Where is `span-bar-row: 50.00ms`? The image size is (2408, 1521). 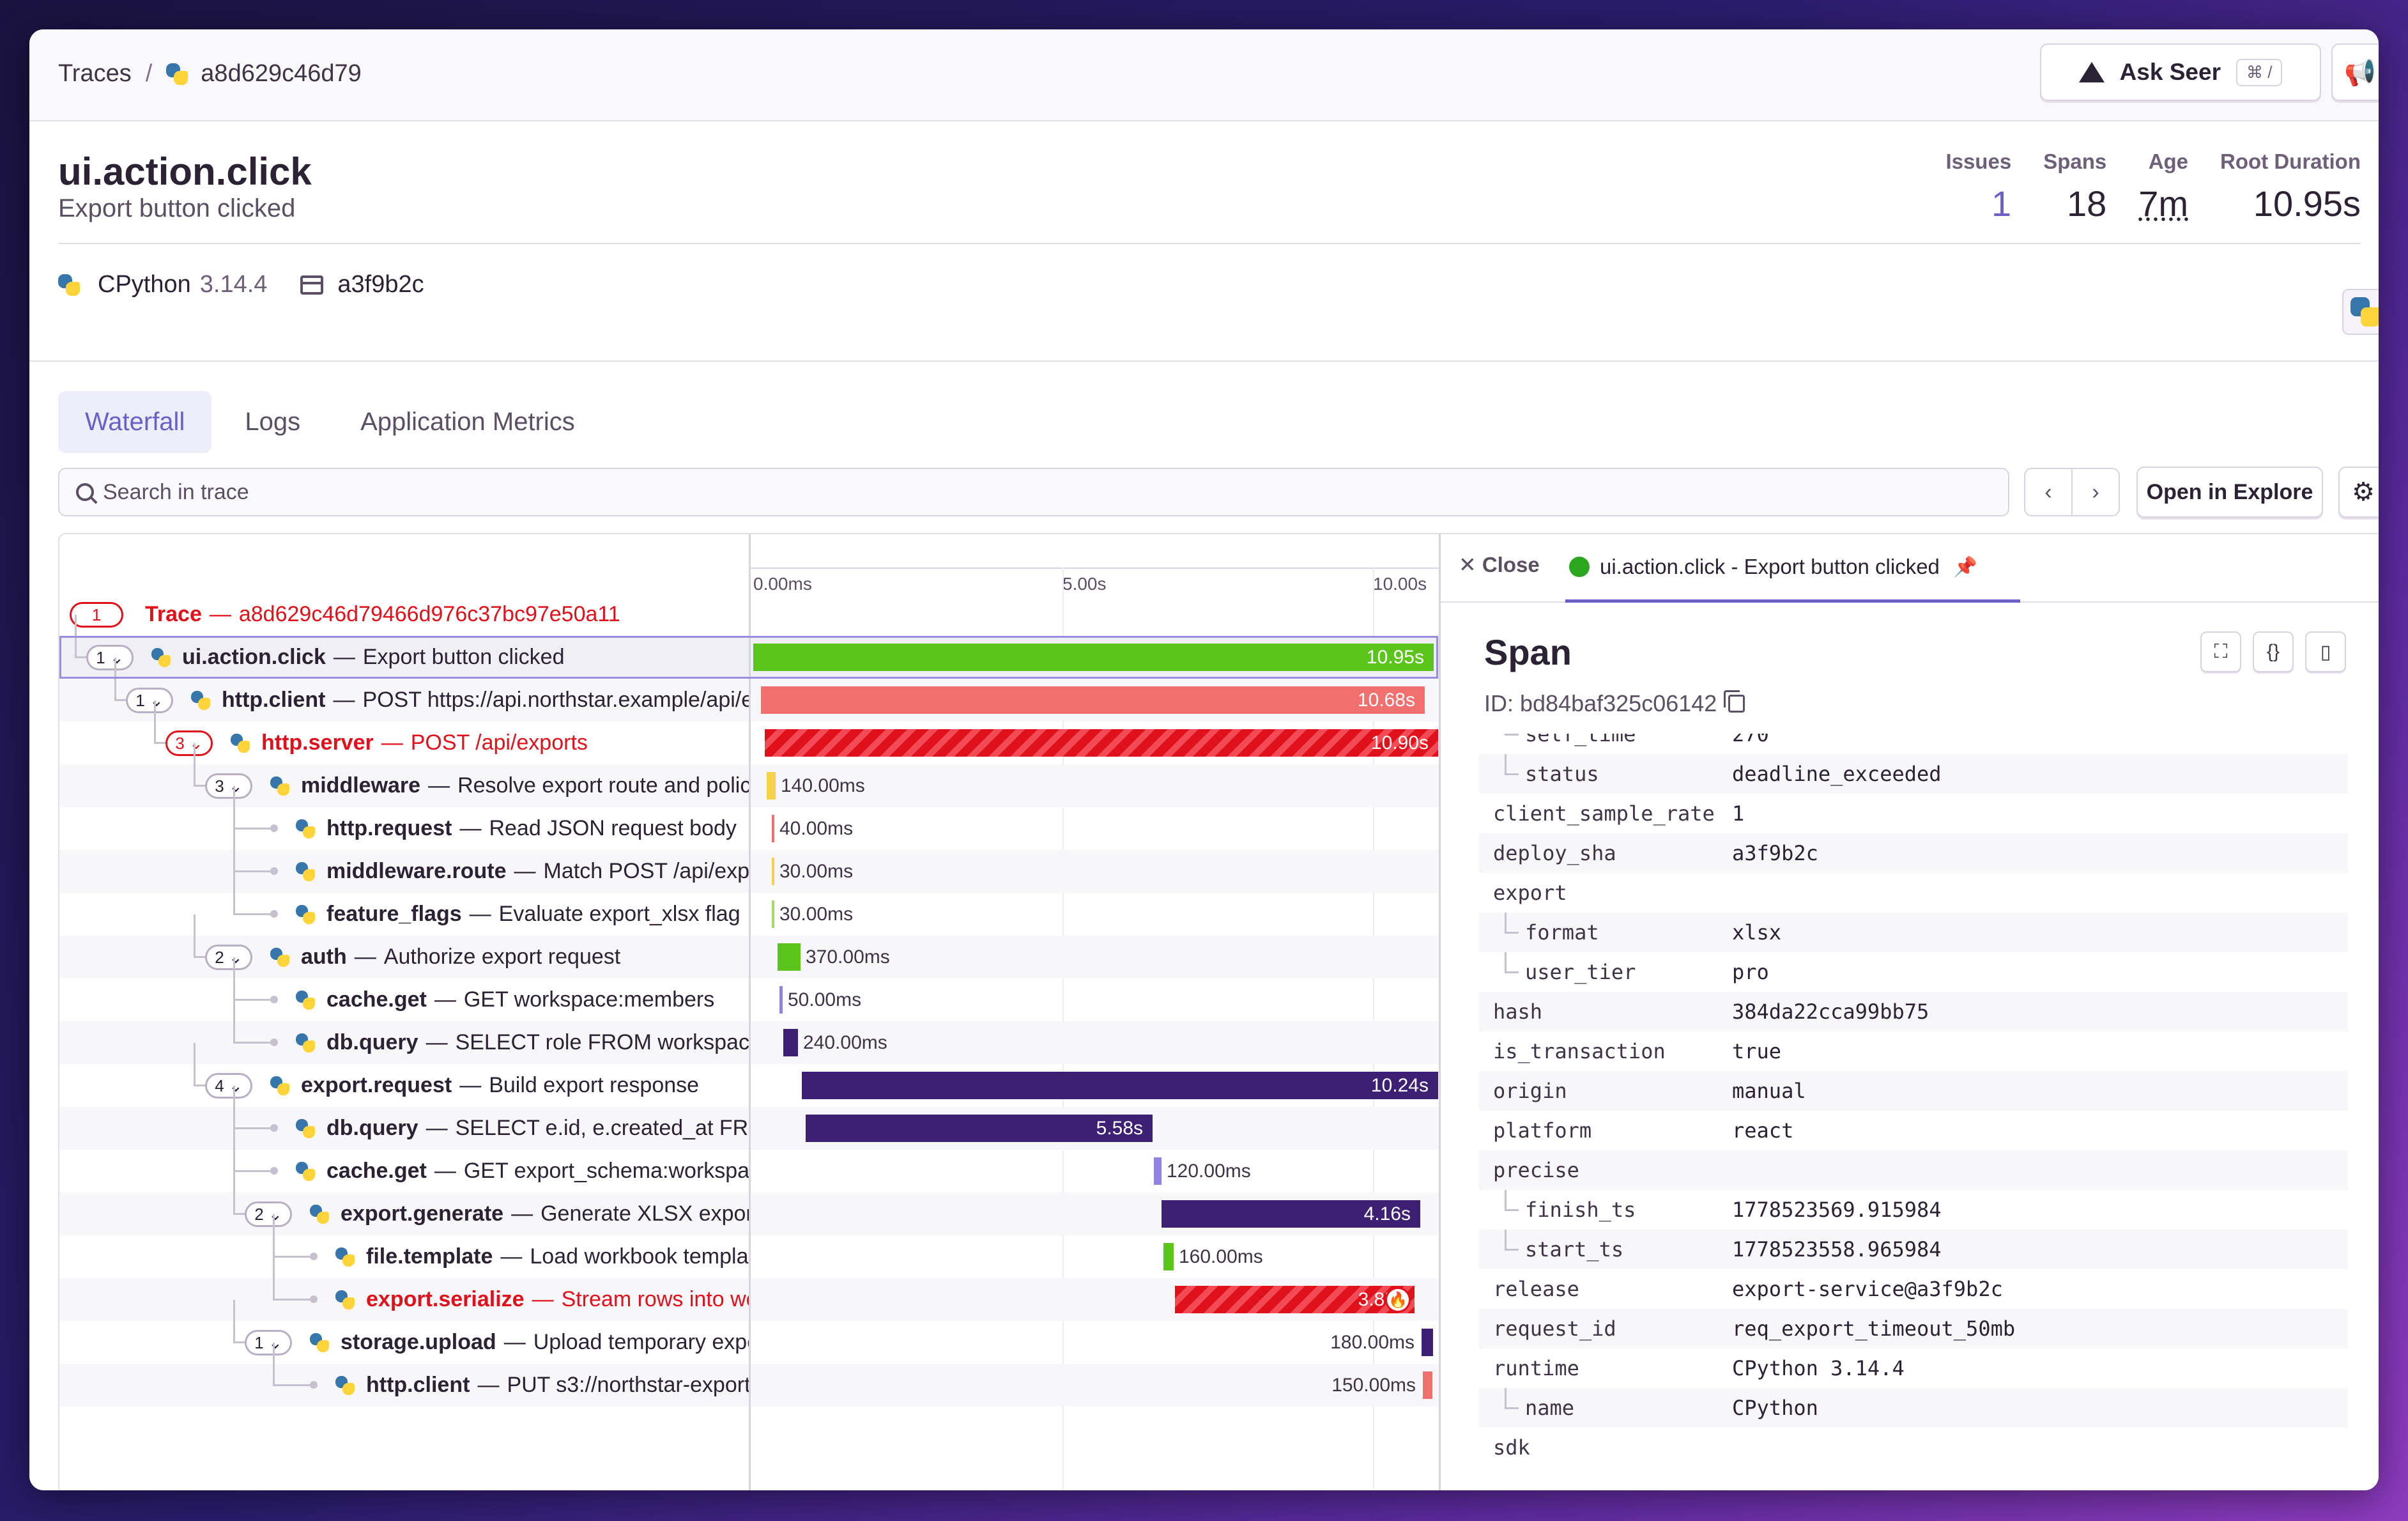 span-bar-row: 50.00ms is located at coordinates (1095, 999).